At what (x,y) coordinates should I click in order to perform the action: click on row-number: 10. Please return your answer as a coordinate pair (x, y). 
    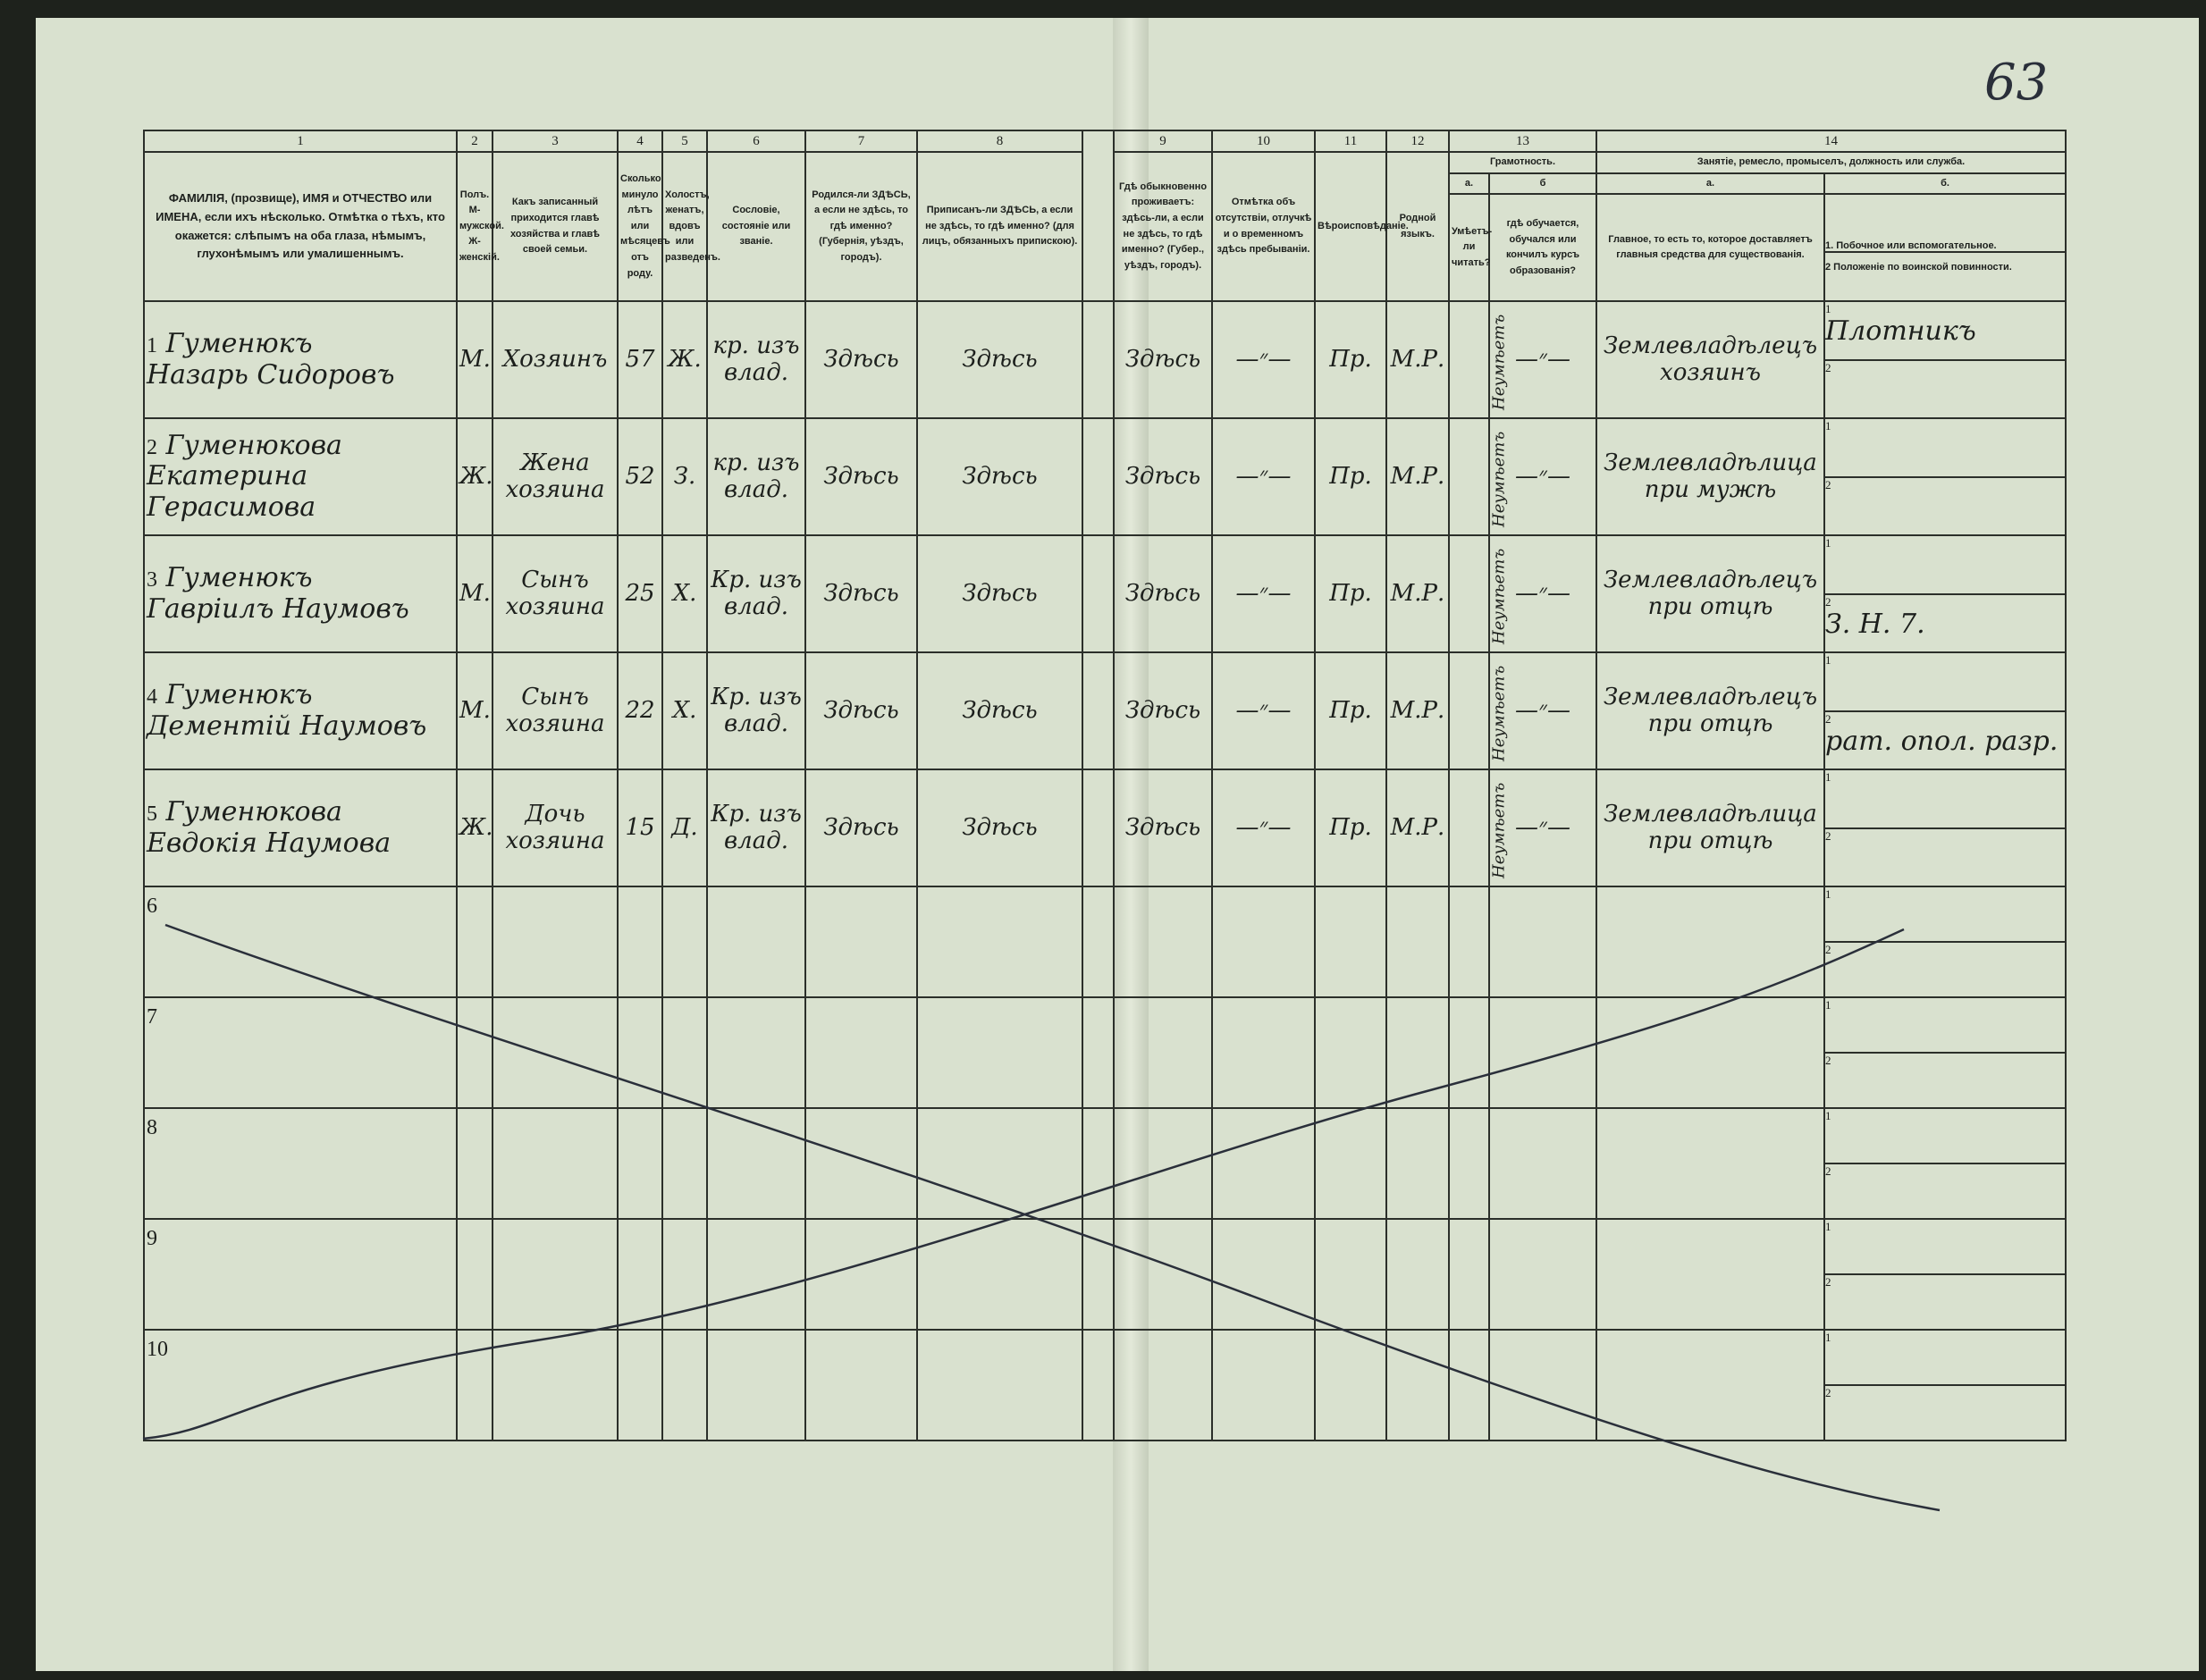
    Looking at the image, I should click on (158, 1350).